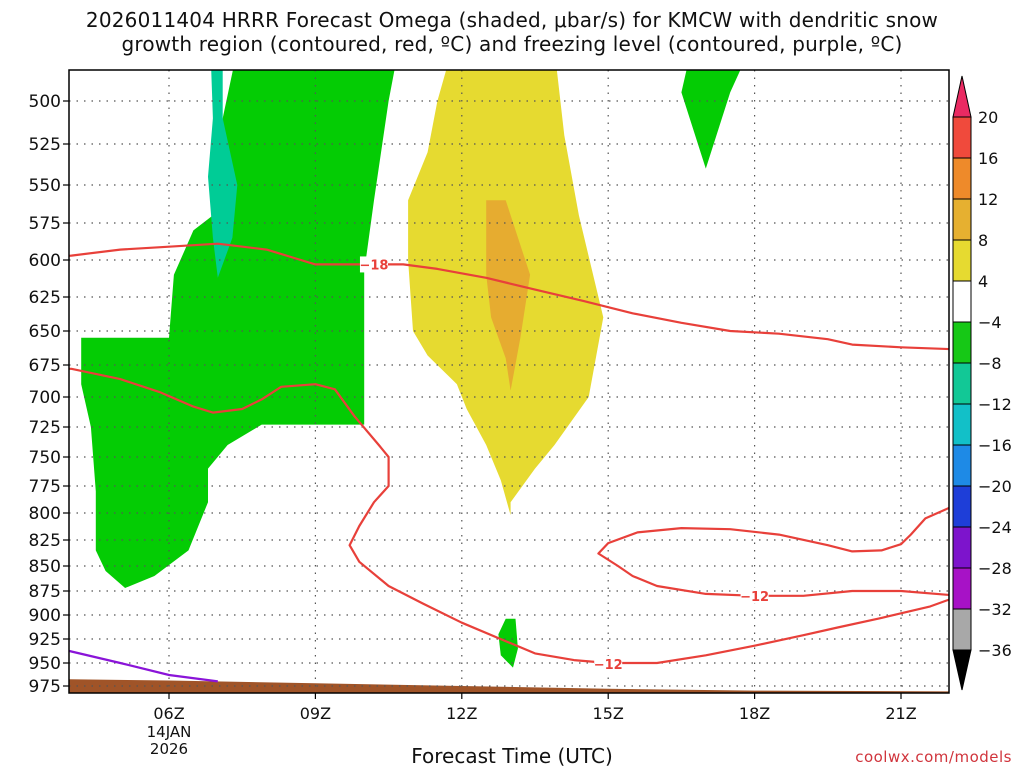  What do you see at coordinates (990, 322) in the screenshot?
I see `colorbar-label: −4` at bounding box center [990, 322].